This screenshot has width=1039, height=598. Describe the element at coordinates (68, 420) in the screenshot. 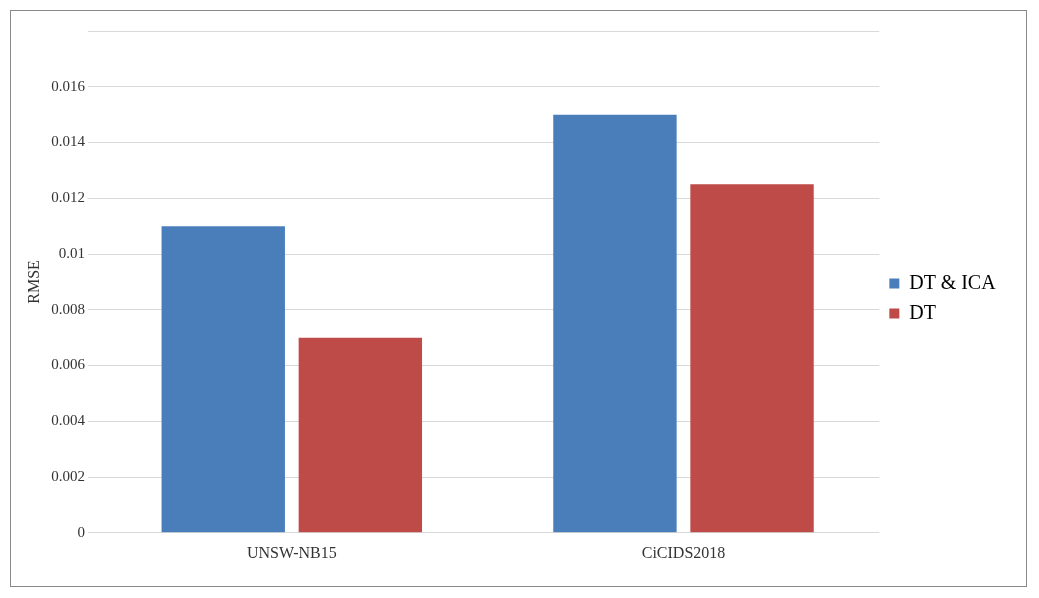

I see `y-tick-label: 0.004` at that location.